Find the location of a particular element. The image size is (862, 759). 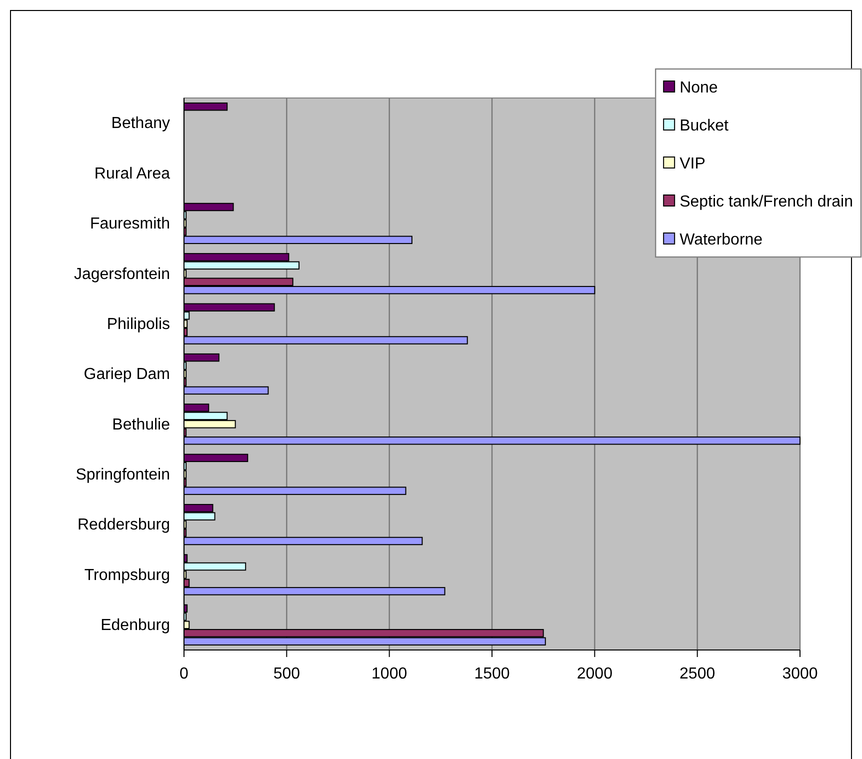

x-tick-label: 0 is located at coordinates (184, 673).